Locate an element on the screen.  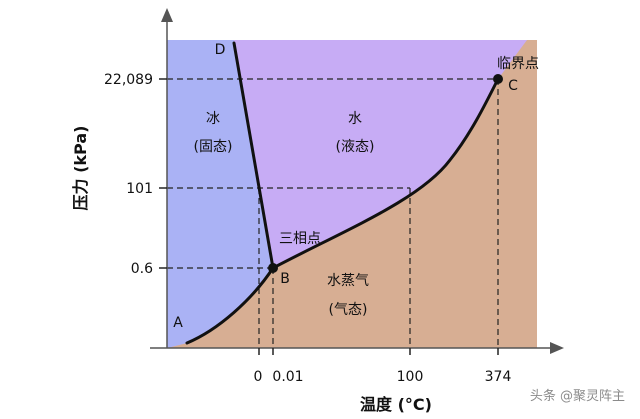
water-region-sublabel: (液态) is located at coordinates (355, 147).